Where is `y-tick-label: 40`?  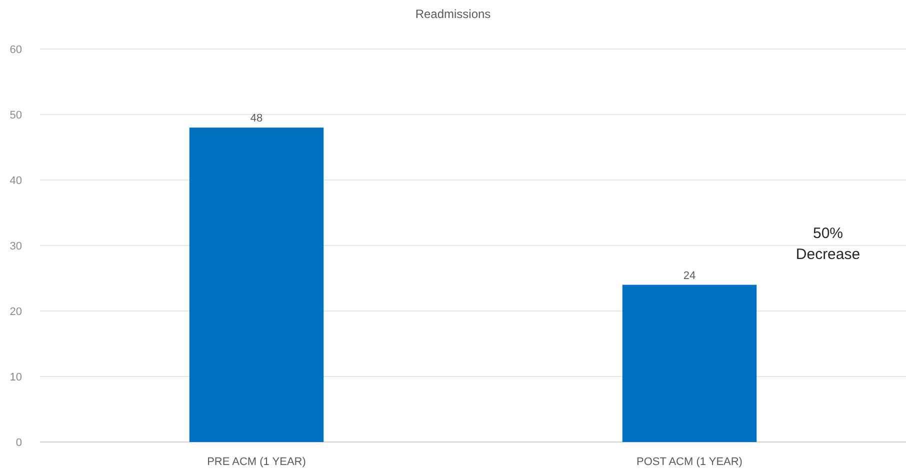
y-tick-label: 40 is located at coordinates (16, 181).